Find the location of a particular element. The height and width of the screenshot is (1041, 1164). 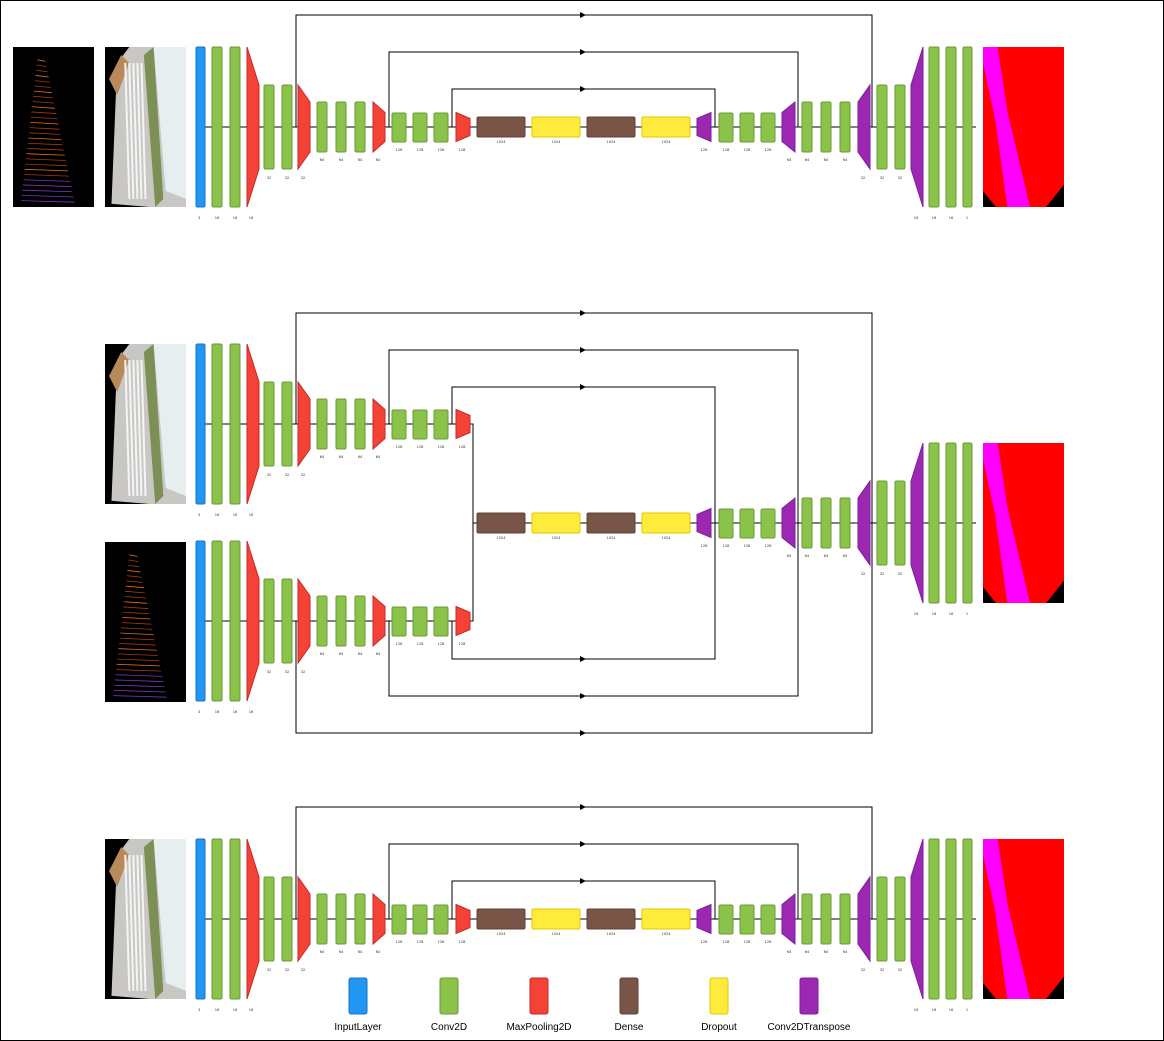

model-1-conv-dec-64c is located at coordinates (845, 127).